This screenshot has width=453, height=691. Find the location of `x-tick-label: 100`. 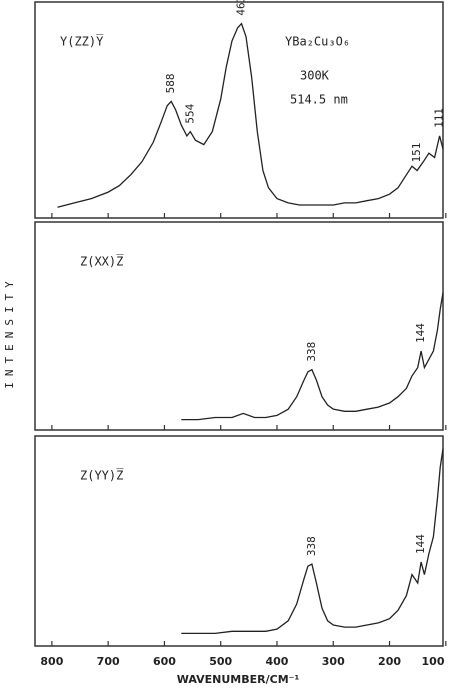

x-tick-label: 100 is located at coordinates (433, 661).